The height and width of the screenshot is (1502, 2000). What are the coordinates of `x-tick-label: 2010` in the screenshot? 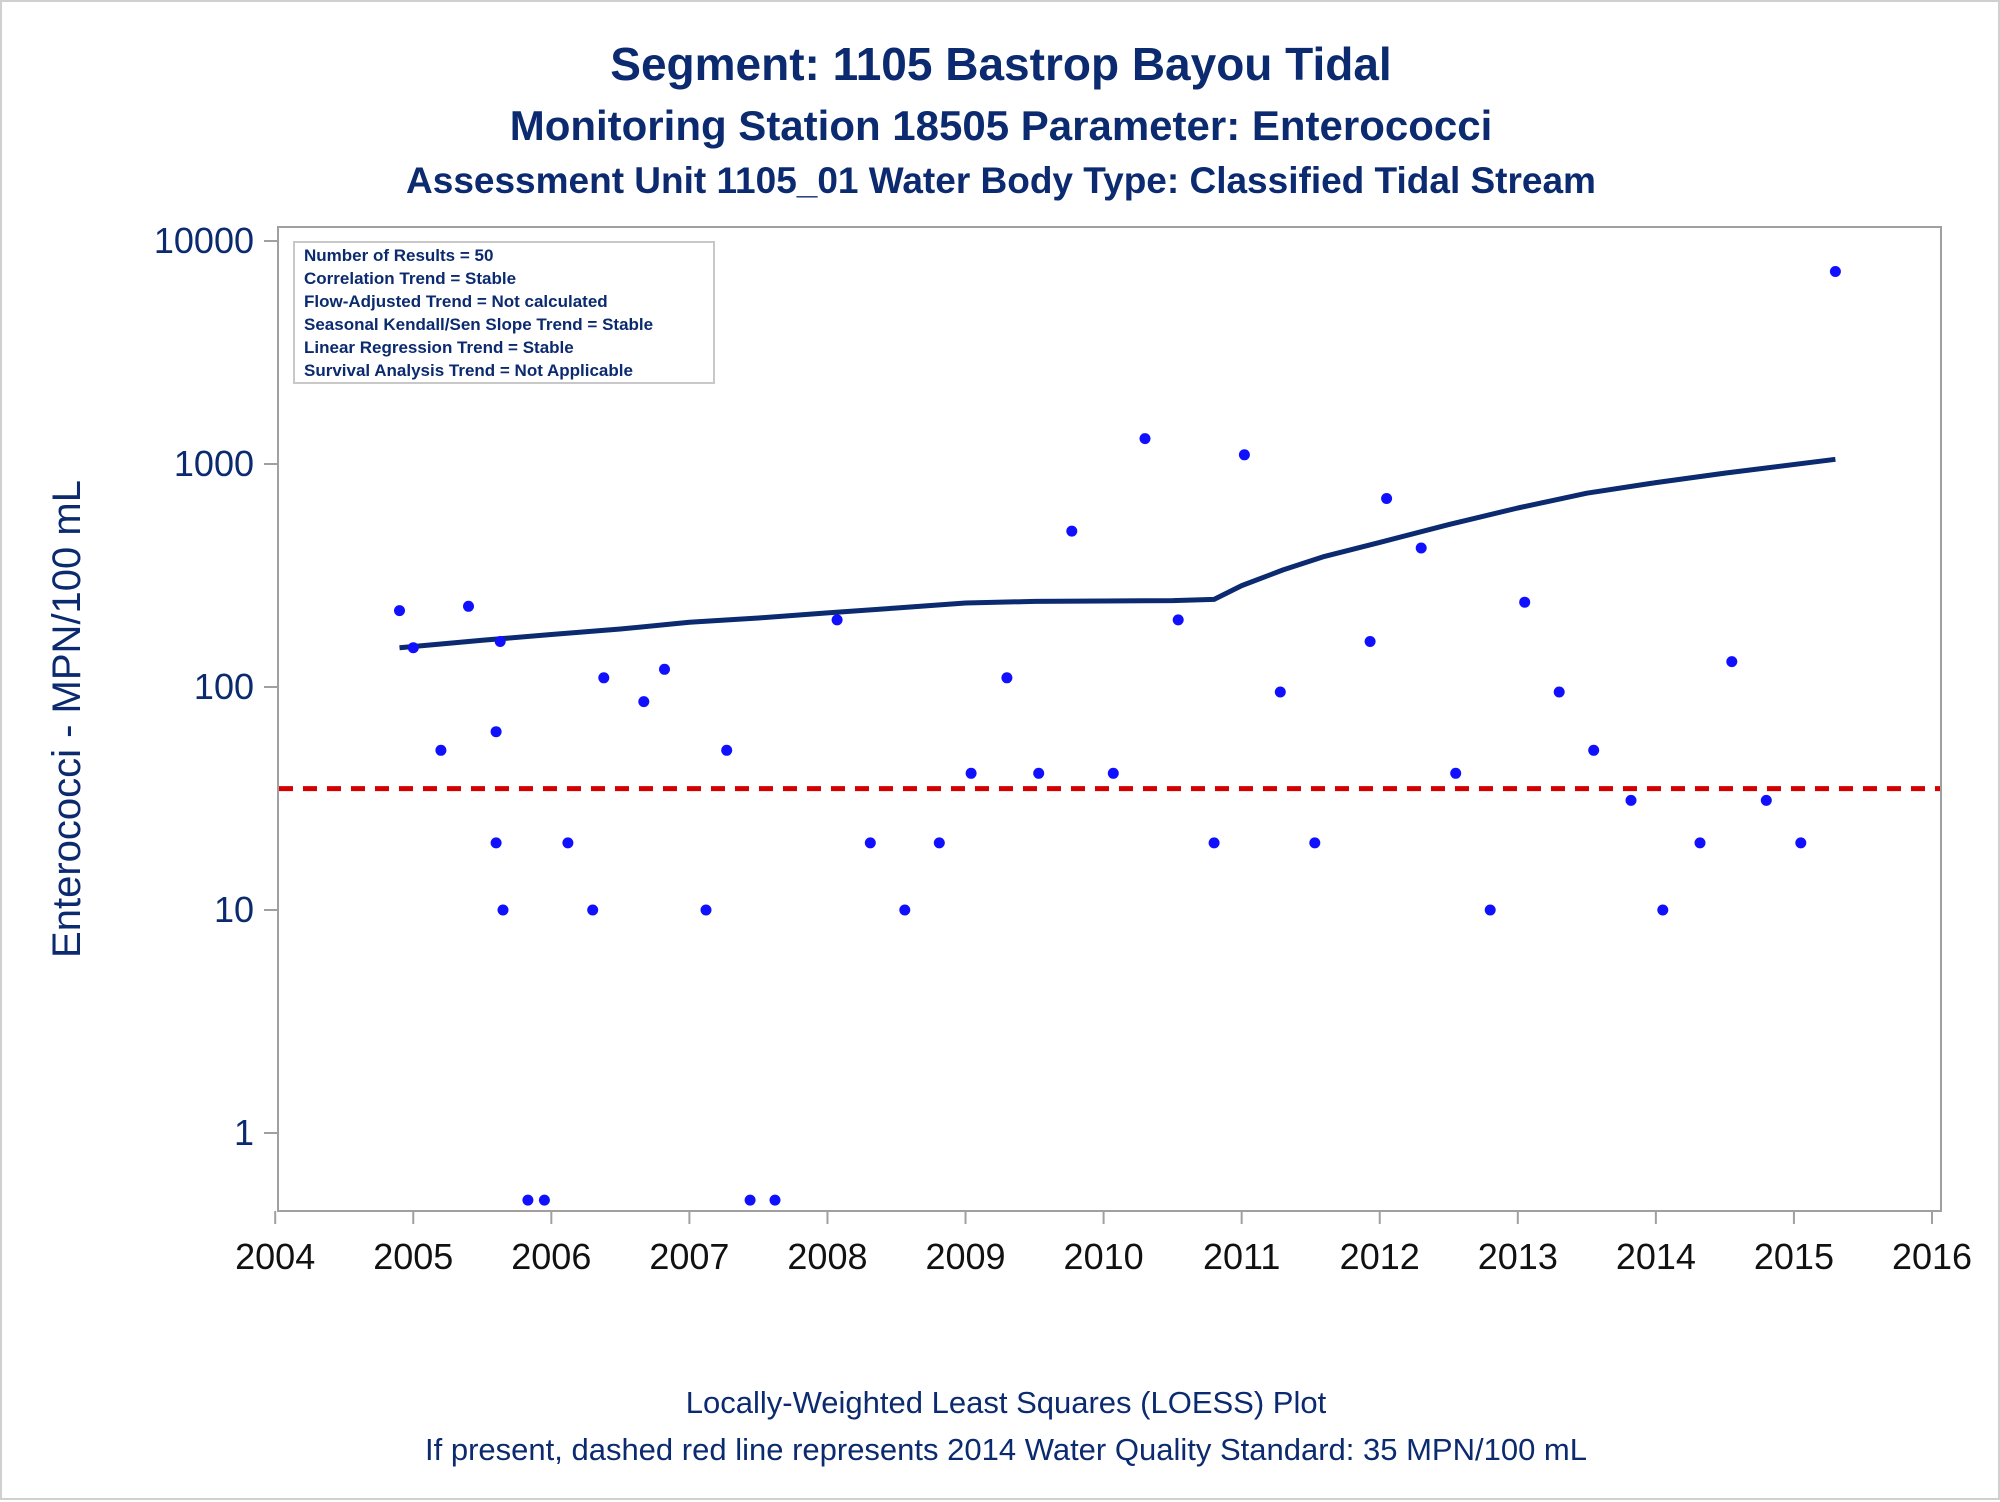 It's located at (1104, 1256).